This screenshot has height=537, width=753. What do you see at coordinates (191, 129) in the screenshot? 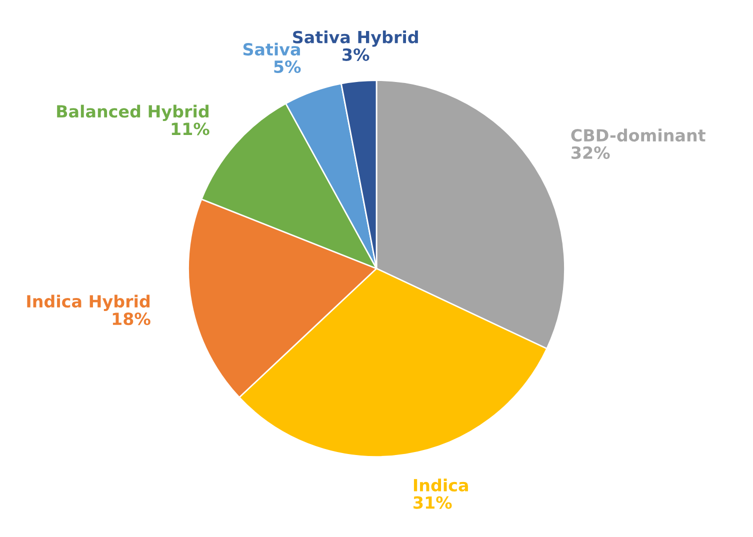
I see `data-label: 11%` at bounding box center [191, 129].